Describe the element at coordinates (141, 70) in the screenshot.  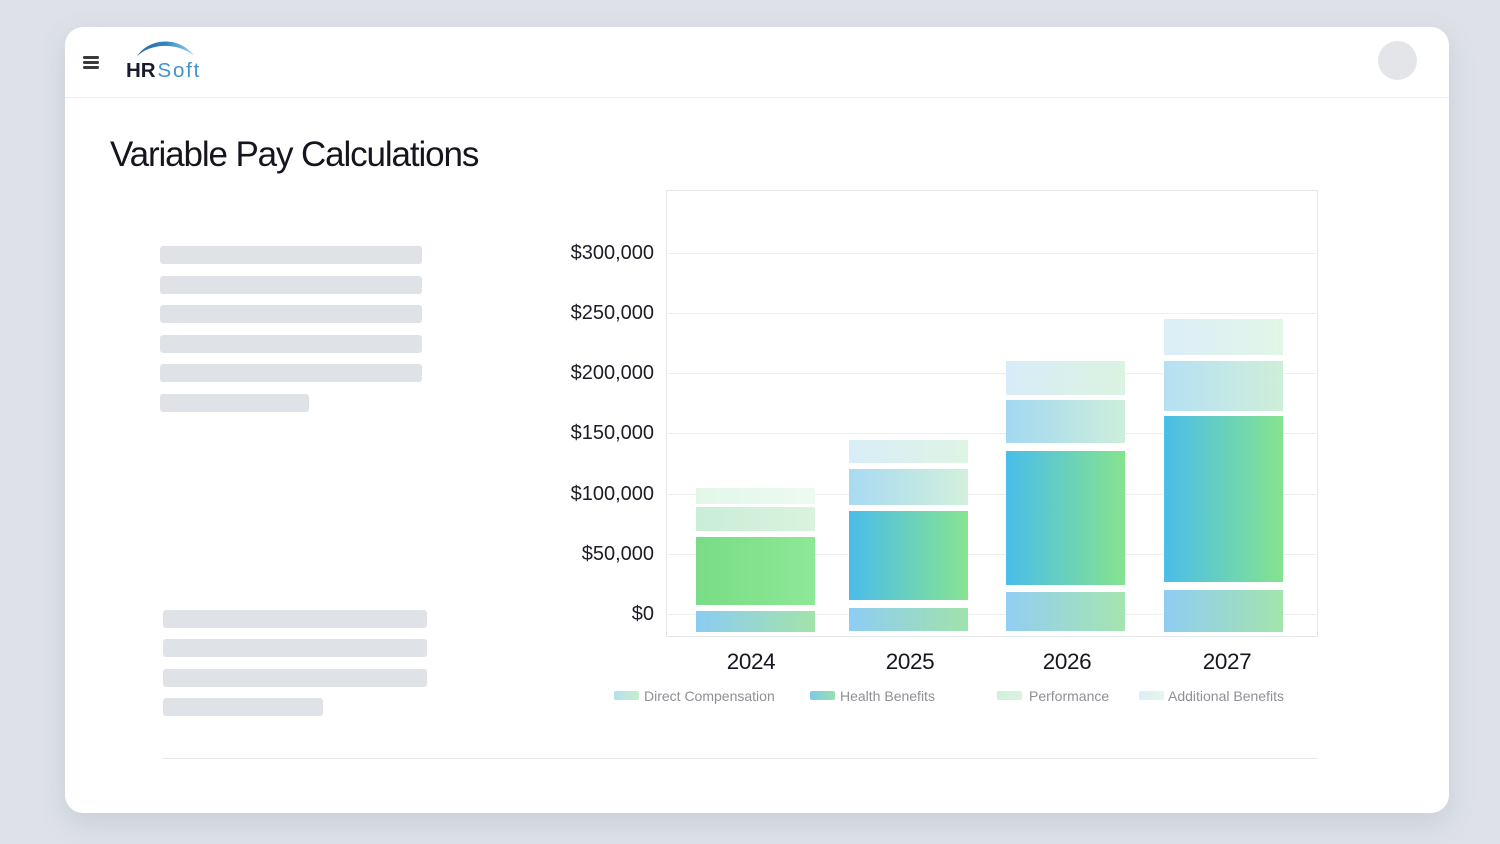
I see `svg-text: HR` at that location.